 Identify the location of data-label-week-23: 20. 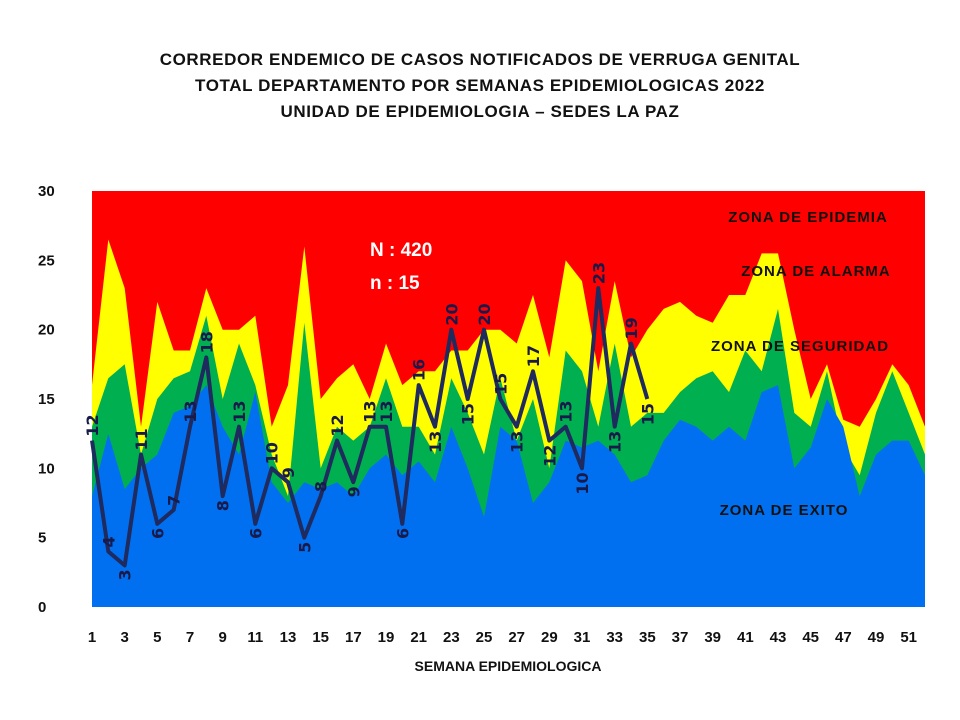
(451, 314).